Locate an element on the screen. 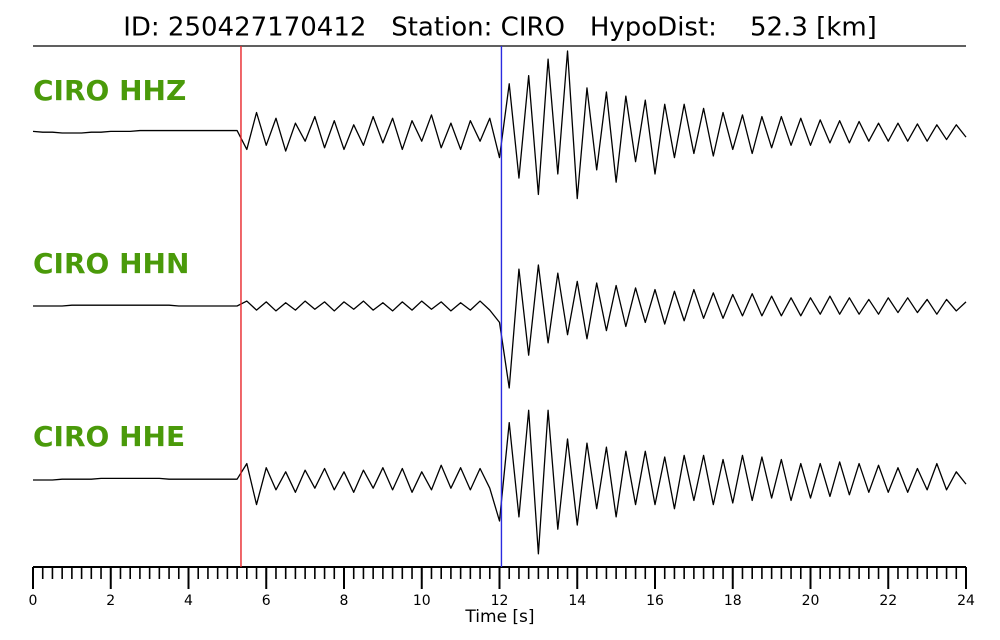 Image resolution: width=1000 pixels, height=640 pixels. x-tick-label: 20 is located at coordinates (811, 601).